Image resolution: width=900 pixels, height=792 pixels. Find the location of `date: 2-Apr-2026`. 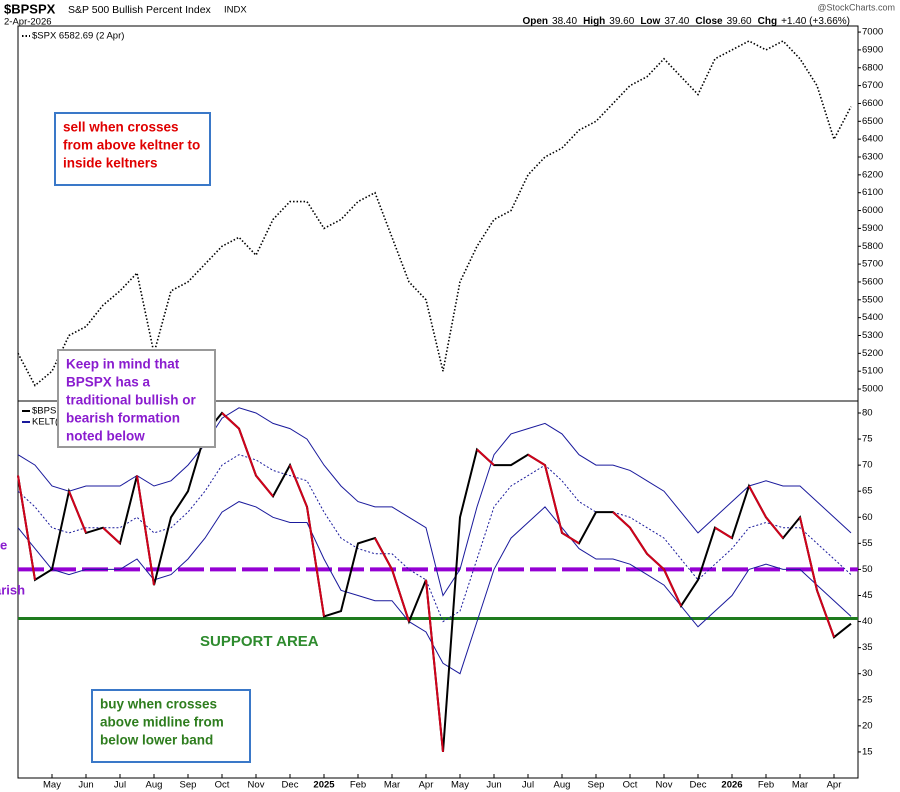

date: 2-Apr-2026 is located at coordinates (28, 22).